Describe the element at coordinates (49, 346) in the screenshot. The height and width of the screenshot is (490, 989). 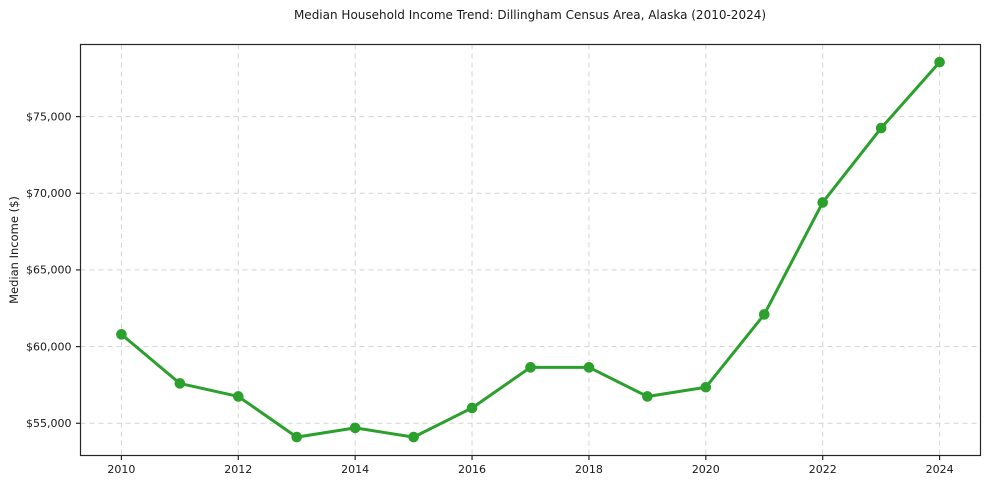
I see `y-tick-label: $60,000` at that location.